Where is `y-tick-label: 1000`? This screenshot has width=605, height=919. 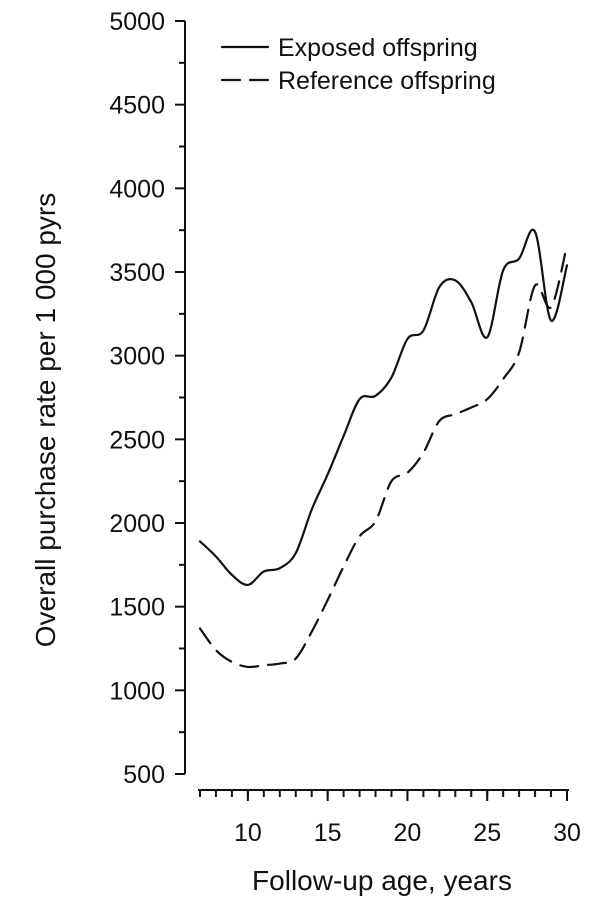 y-tick-label: 1000 is located at coordinates (137, 691).